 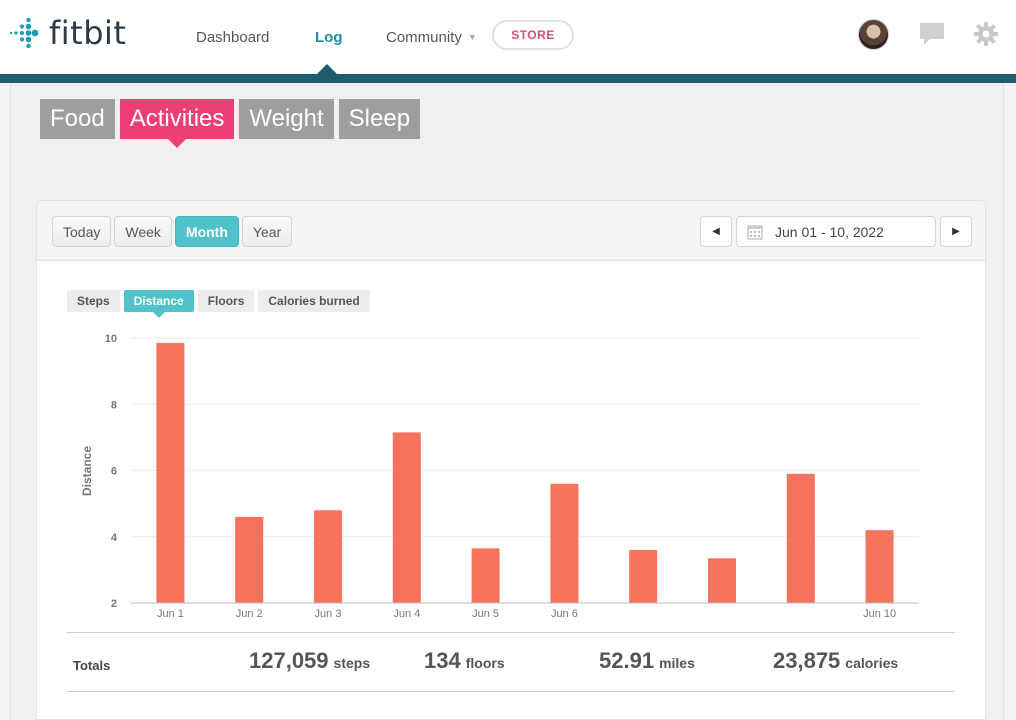 I want to click on tab-weight: Weight, so click(x=286, y=119).